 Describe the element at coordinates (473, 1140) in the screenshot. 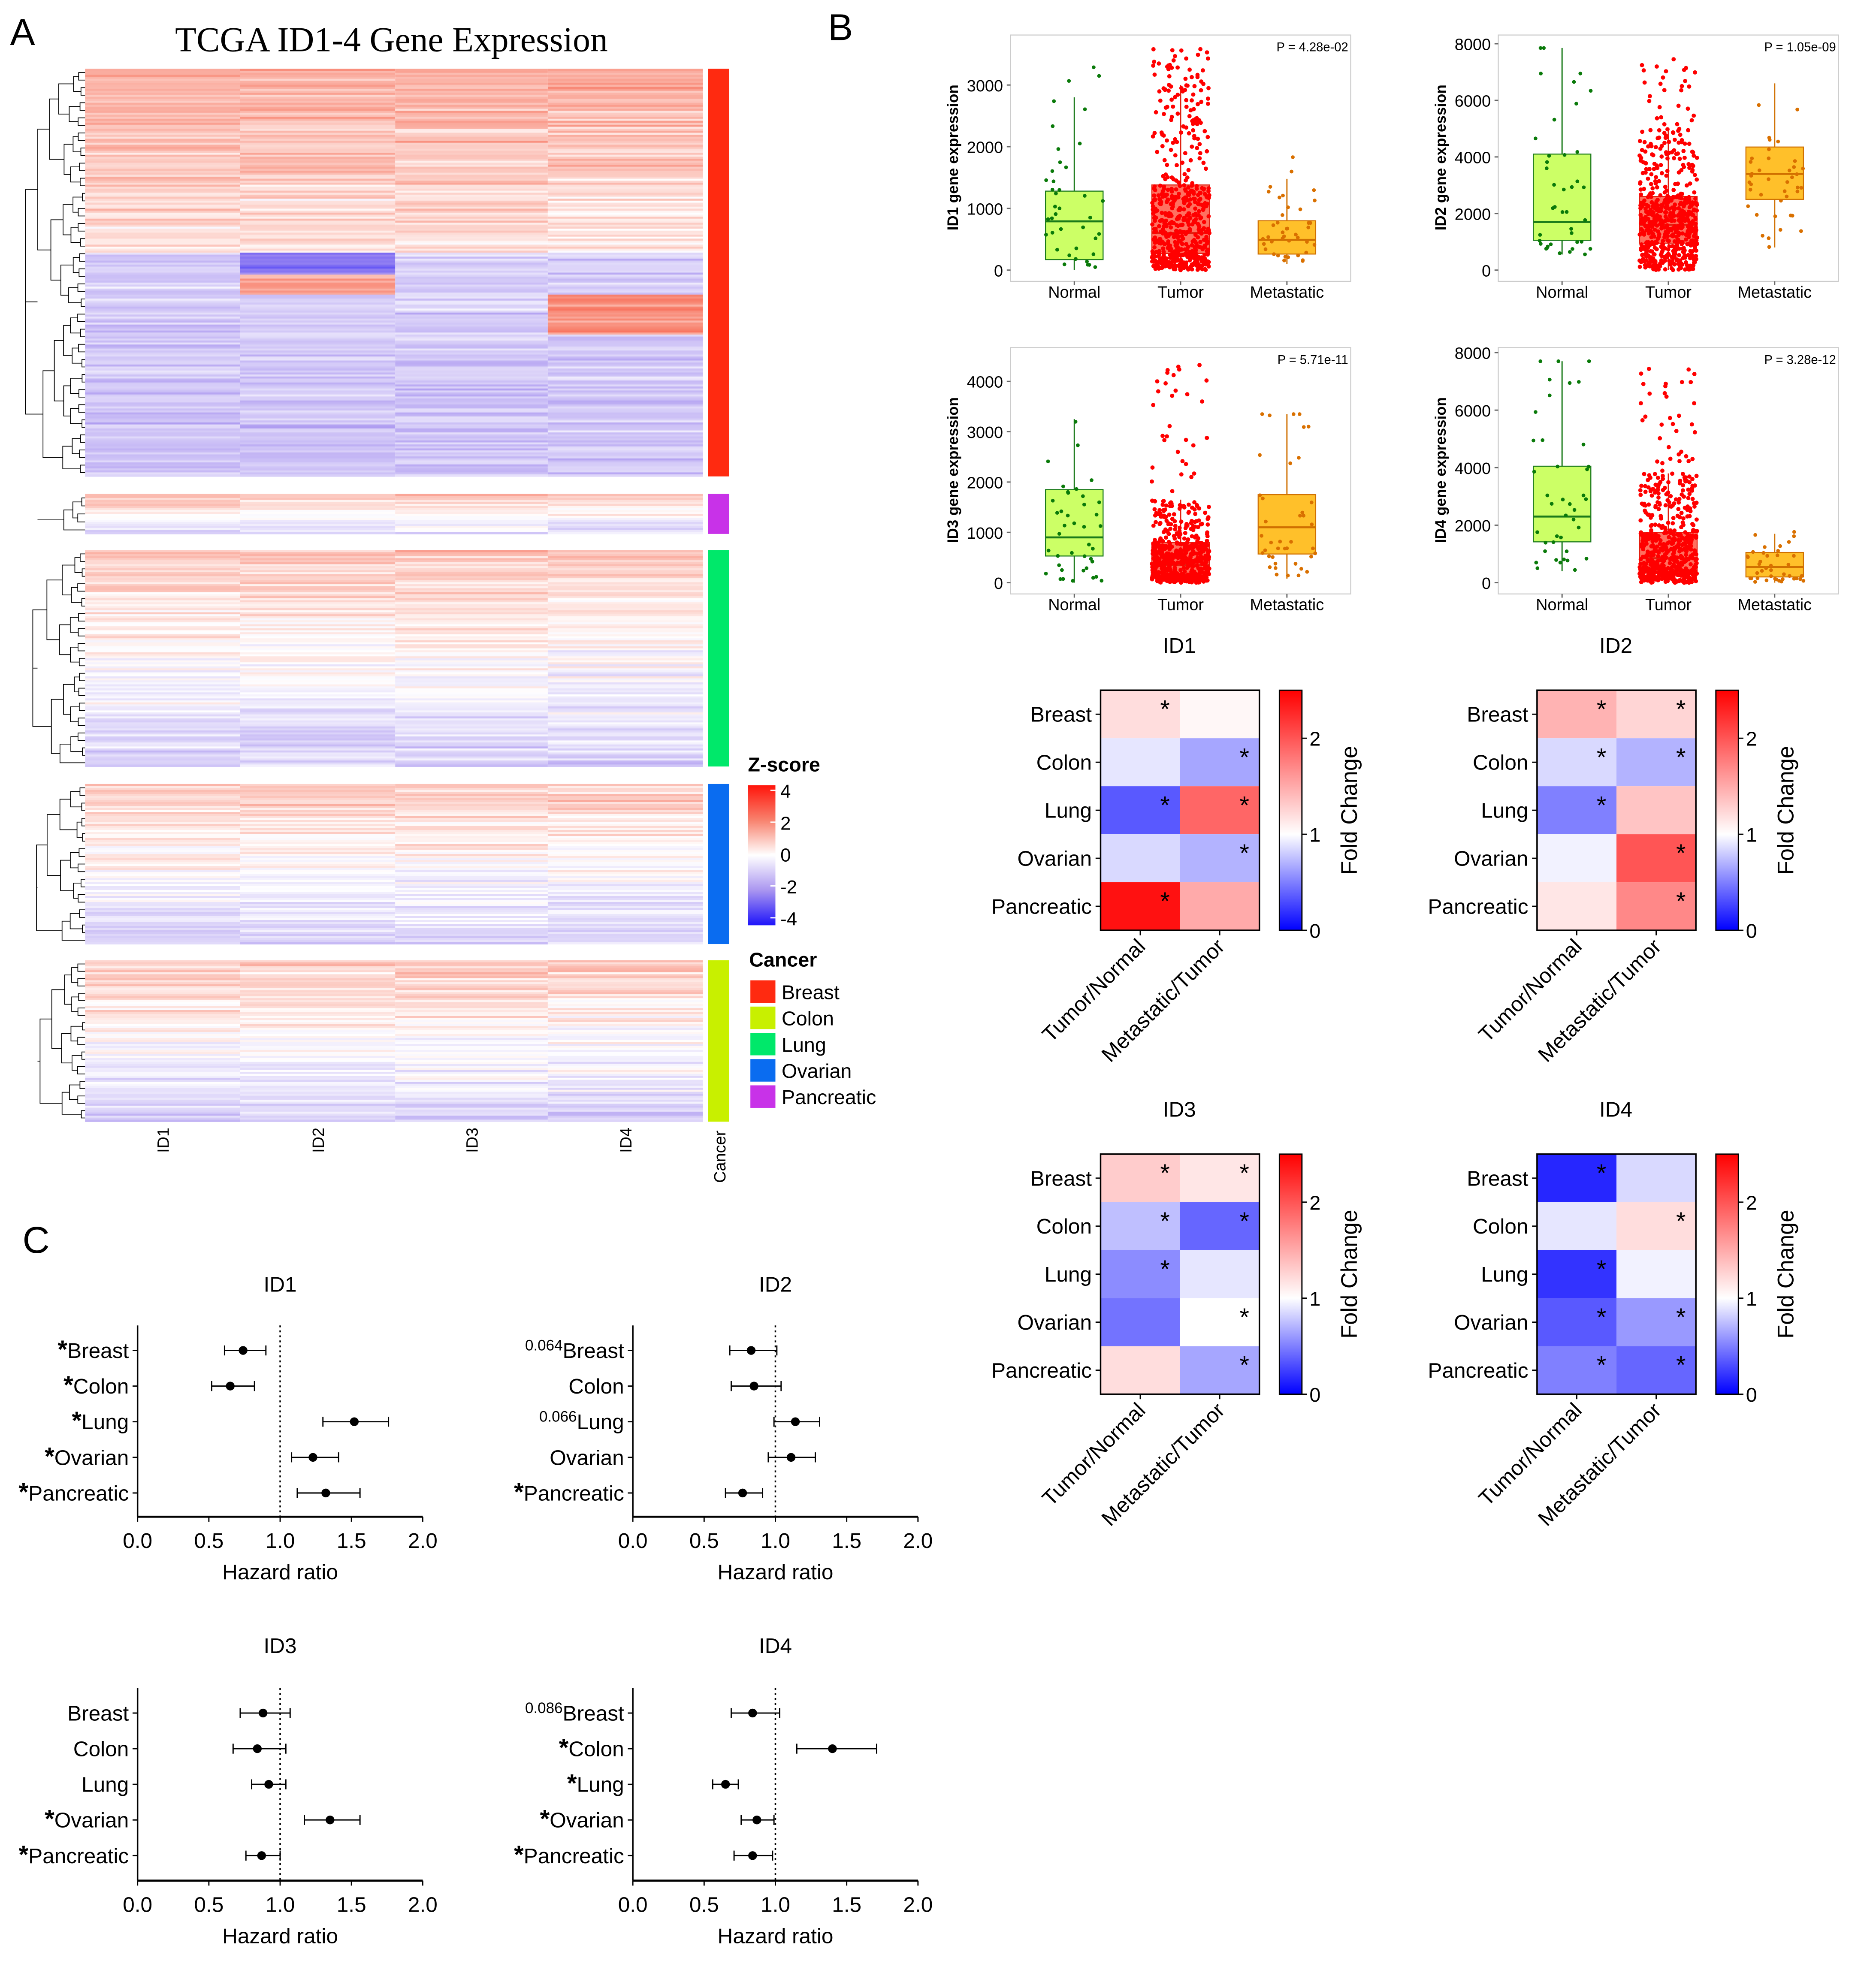

I see `column-label-id3: ID3` at that location.